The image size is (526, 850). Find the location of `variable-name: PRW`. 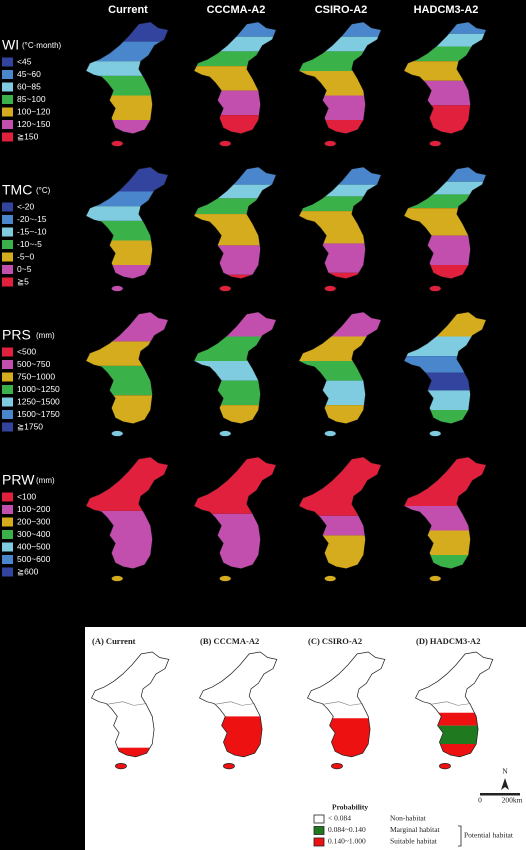

variable-name: PRW is located at coordinates (18, 480).